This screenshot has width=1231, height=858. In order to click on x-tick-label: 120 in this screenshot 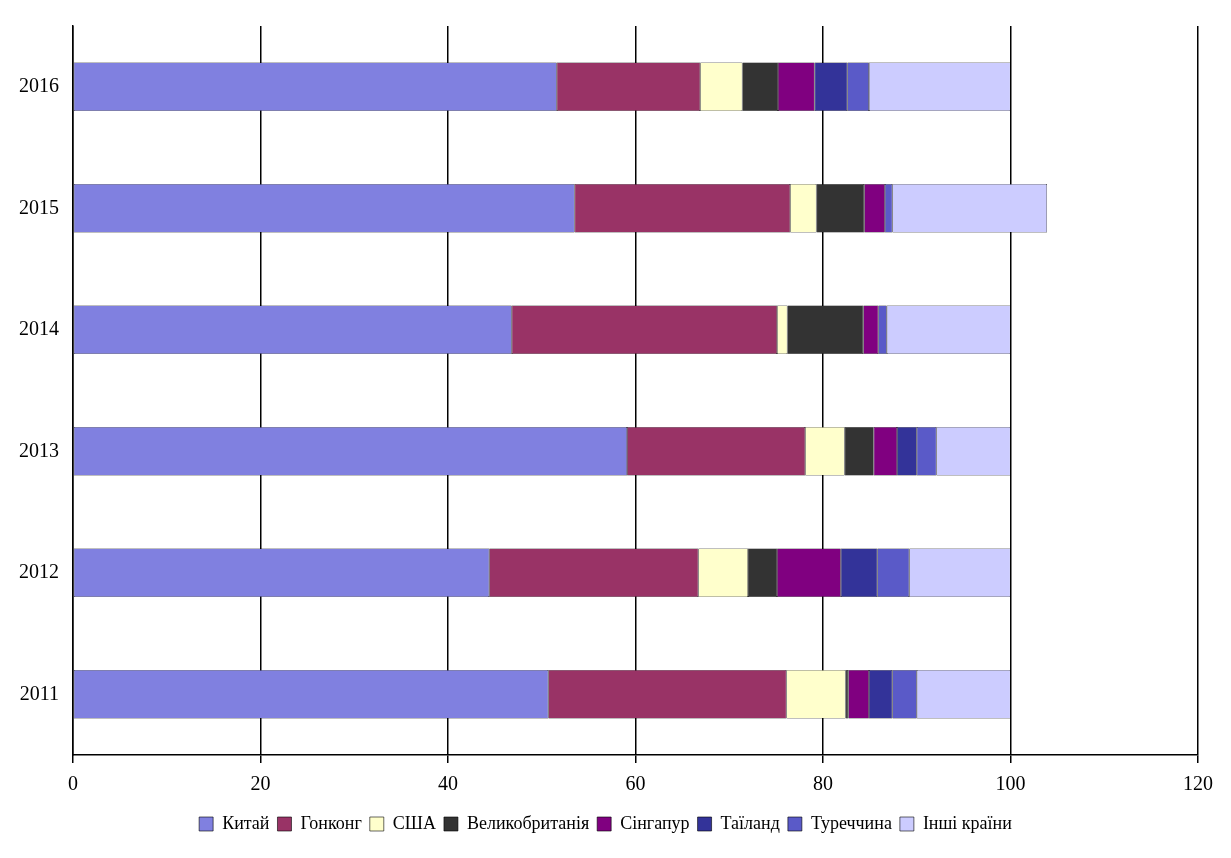, I will do `click(1198, 783)`.